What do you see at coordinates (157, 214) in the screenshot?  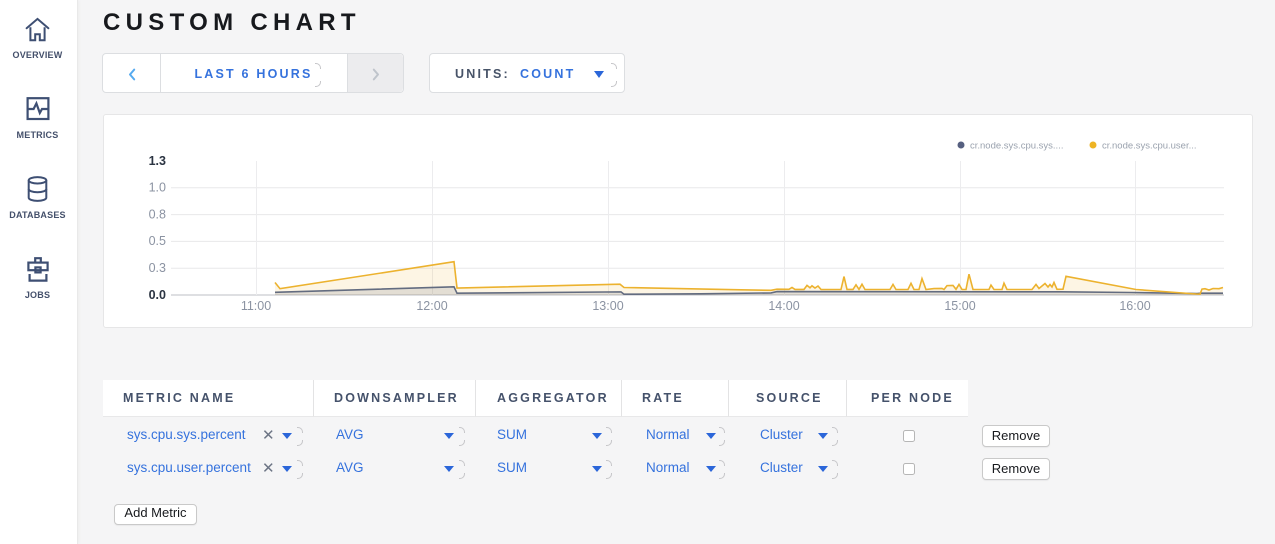 I see `svg-text: 0.8` at bounding box center [157, 214].